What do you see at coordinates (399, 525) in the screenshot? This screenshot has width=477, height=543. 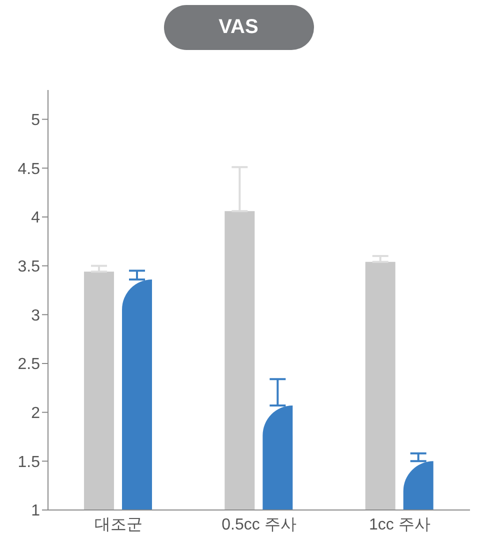 I see `x-tick-label: 1cc 주사` at bounding box center [399, 525].